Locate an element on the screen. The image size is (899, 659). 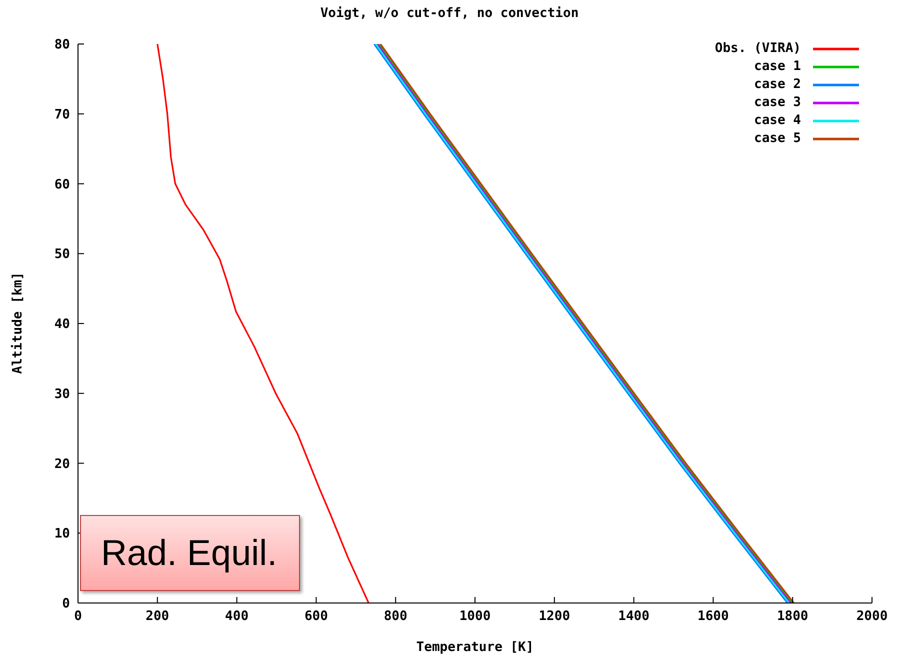
legend-label: case 3 is located at coordinates (777, 103).